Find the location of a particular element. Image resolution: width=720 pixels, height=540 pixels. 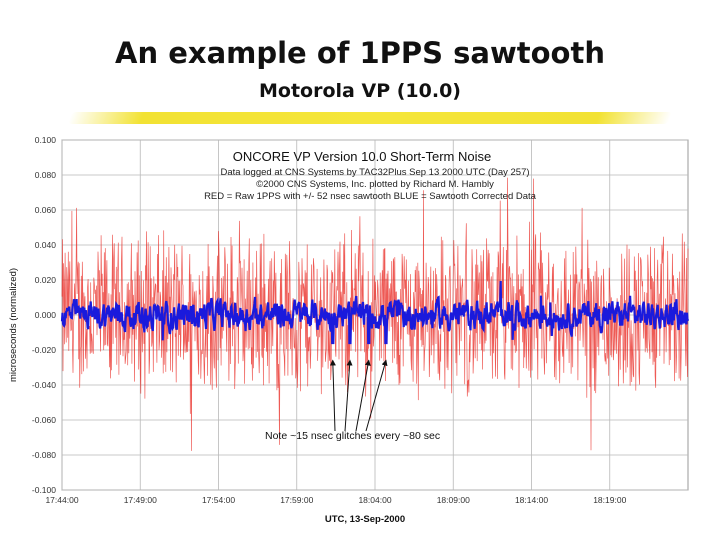

x-tick-label: 18:04:00 is located at coordinates (374, 500).